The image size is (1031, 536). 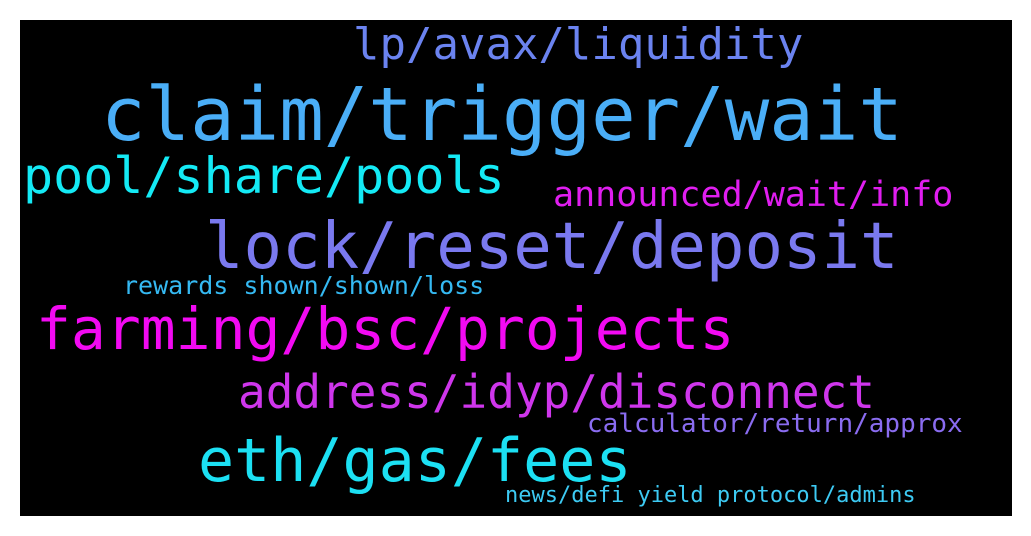 What do you see at coordinates (415, 461) in the screenshot?
I see `word-eth-gas-fees: eth/gas/fees` at bounding box center [415, 461].